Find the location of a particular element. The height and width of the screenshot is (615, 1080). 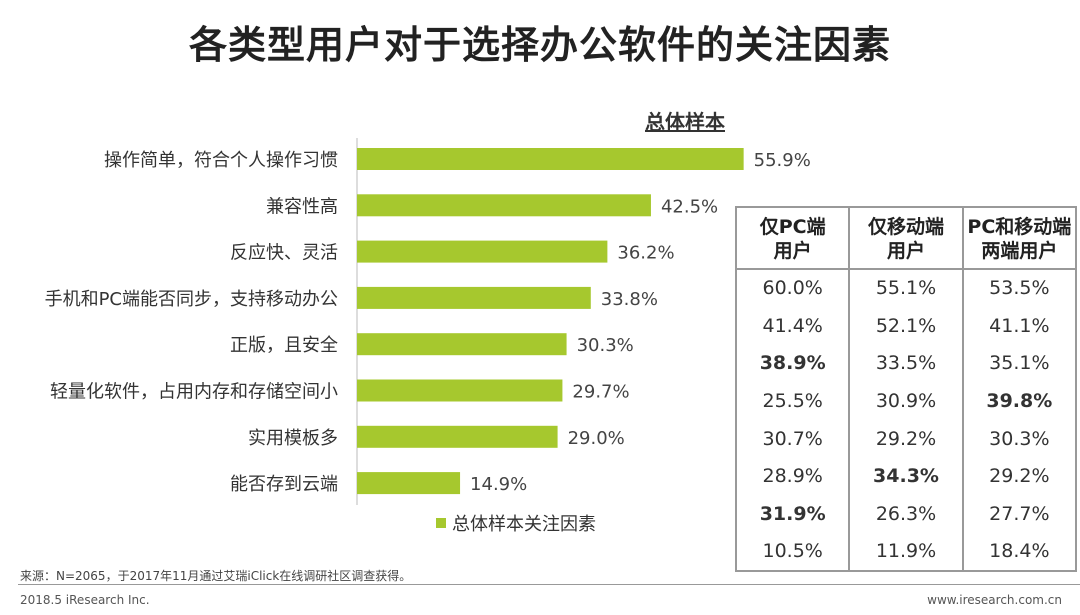

table-row: 31.9% 26.3% 27.7% is located at coordinates (906, 514).